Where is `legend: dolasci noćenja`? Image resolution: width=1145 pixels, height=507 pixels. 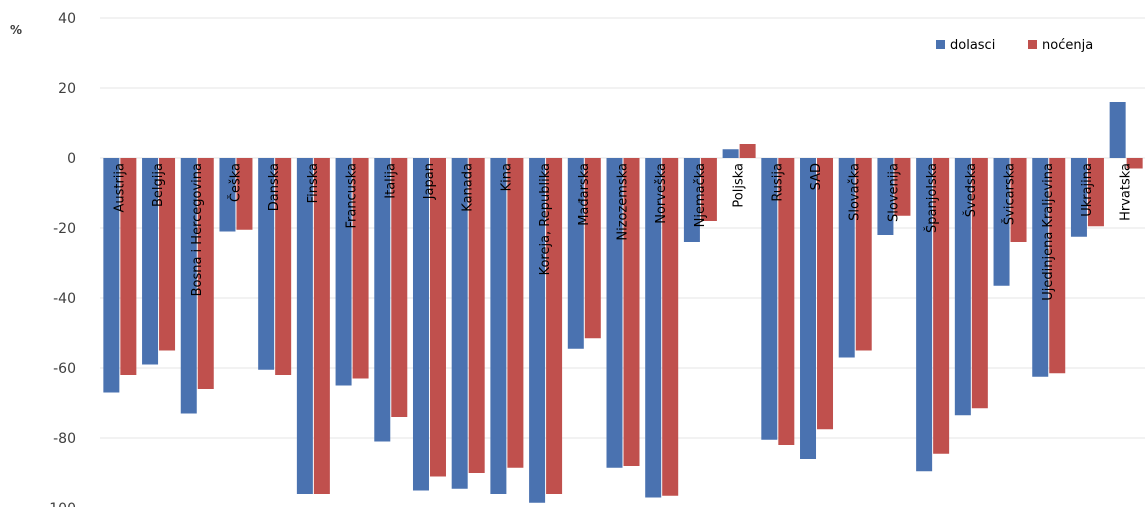 legend: dolasci noćenja is located at coordinates (1014, 45).